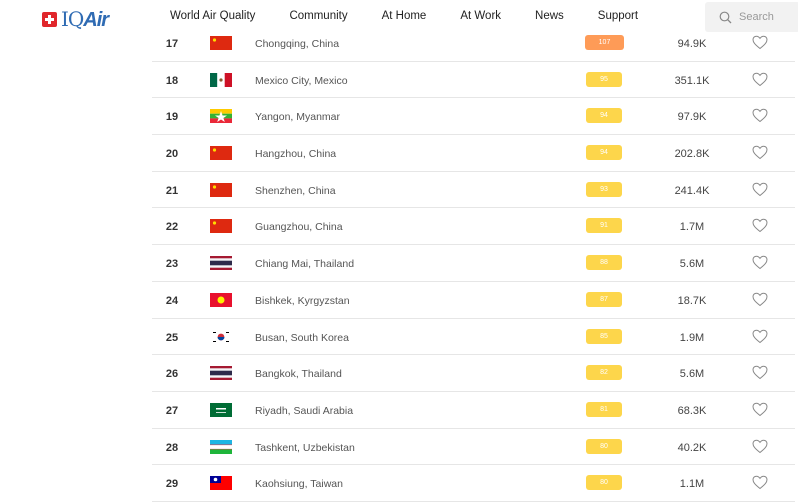 This screenshot has width=798, height=502. Describe the element at coordinates (604, 336) in the screenshot. I see `aqi-badge: 85` at that location.